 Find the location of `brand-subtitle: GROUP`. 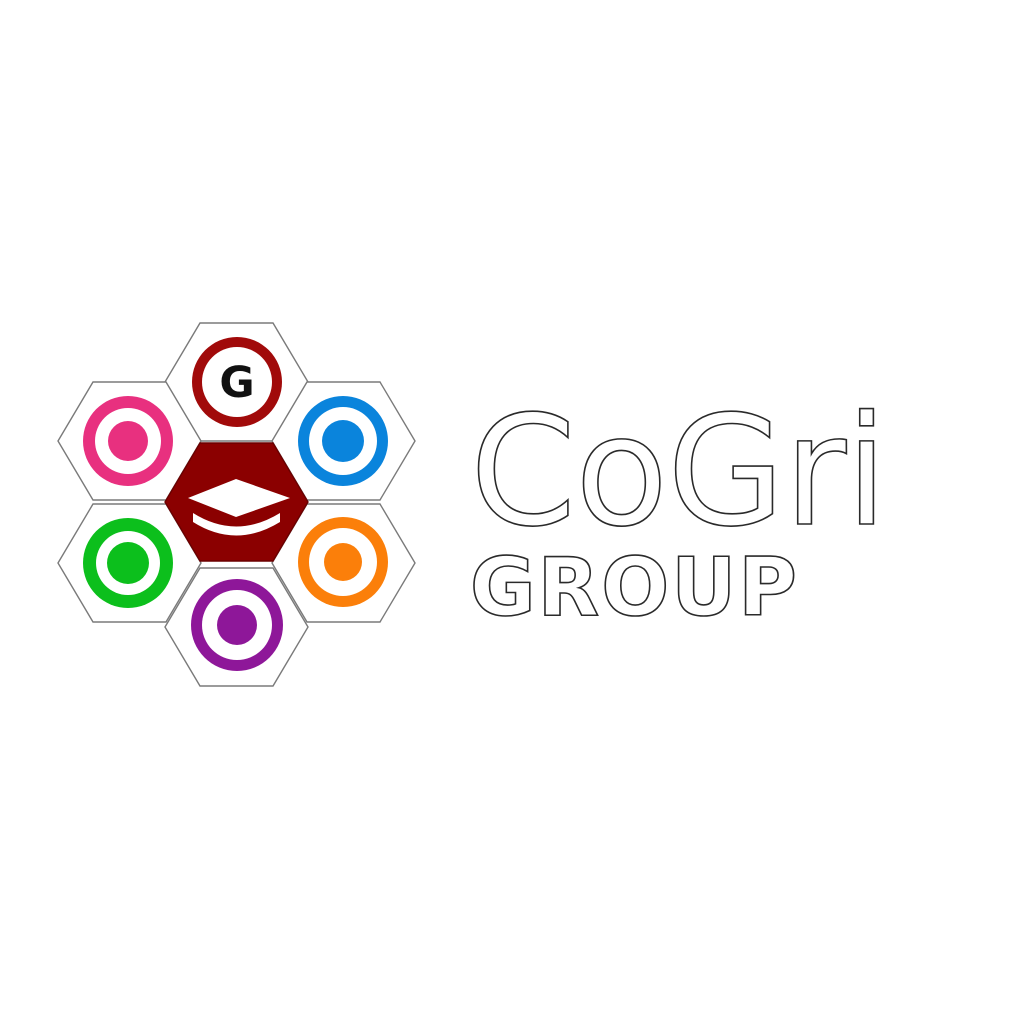

brand-subtitle: GROUP is located at coordinates (634, 587).